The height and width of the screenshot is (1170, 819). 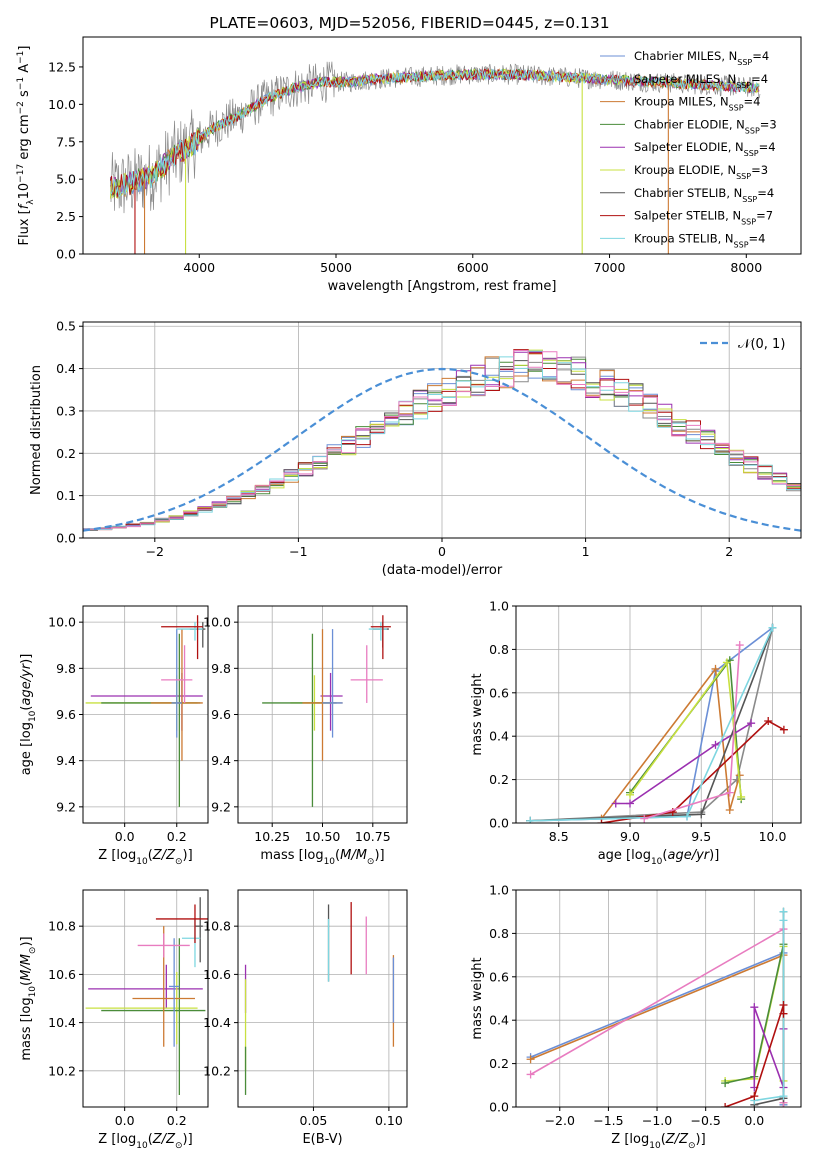 I want to click on mass-vs-ebv-panel: 0.05 0.10 10.2 10.4 10.6 10.8 E(B-V), so click(x=305, y=1018).